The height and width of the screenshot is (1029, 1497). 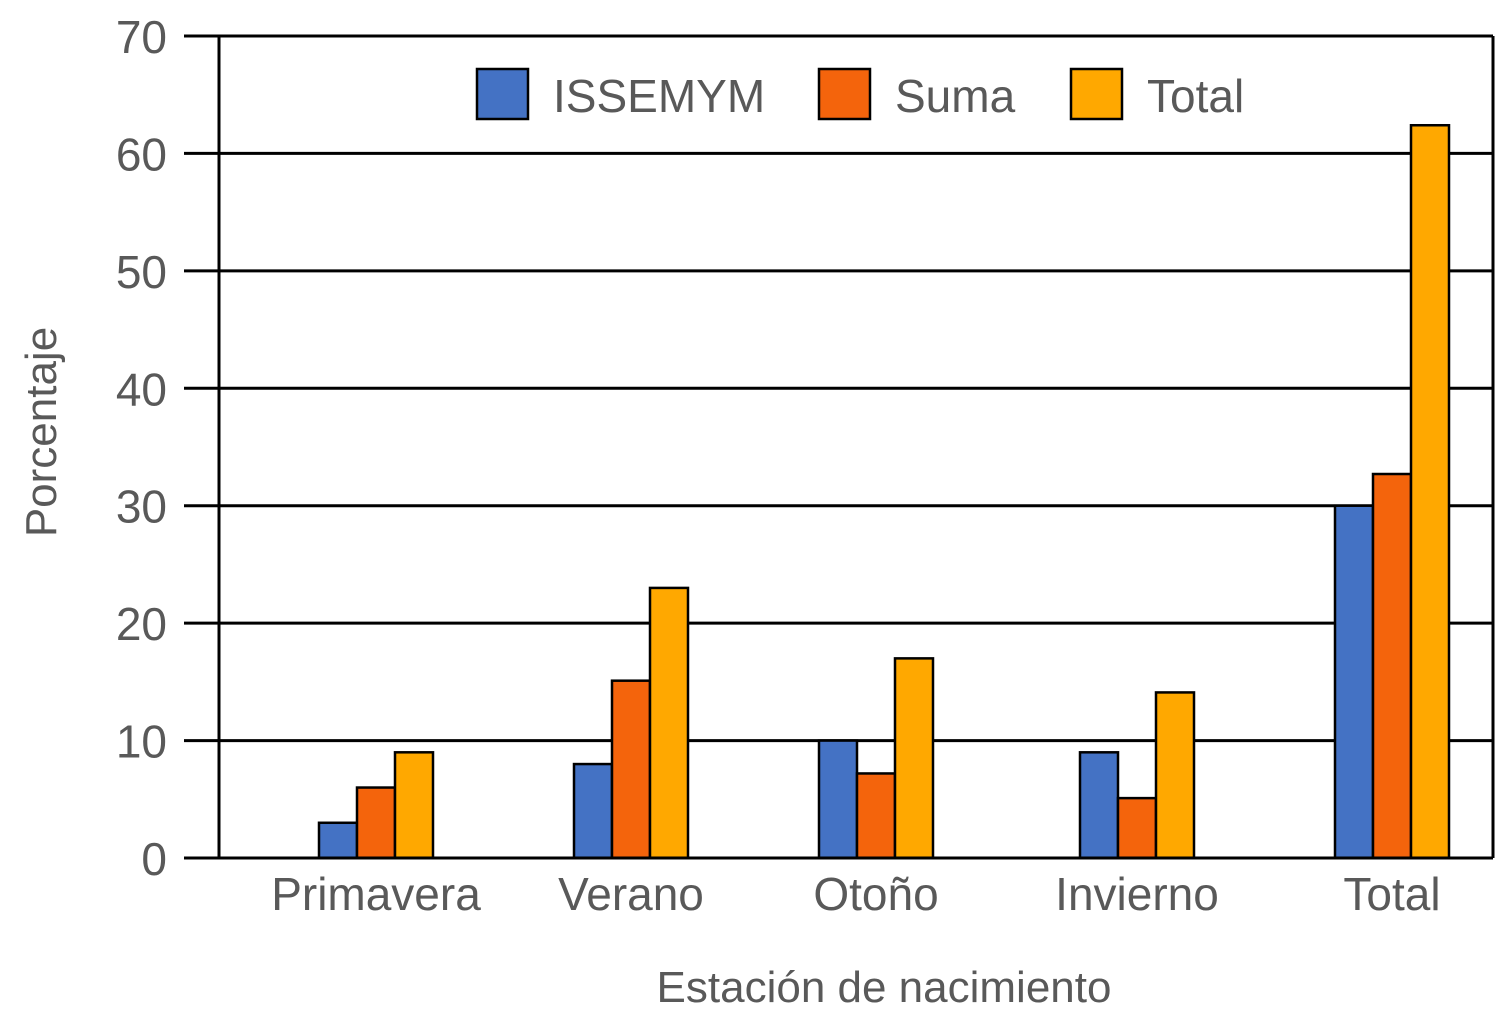 What do you see at coordinates (838, 799) in the screenshot?
I see `bar-issemym-otoño` at bounding box center [838, 799].